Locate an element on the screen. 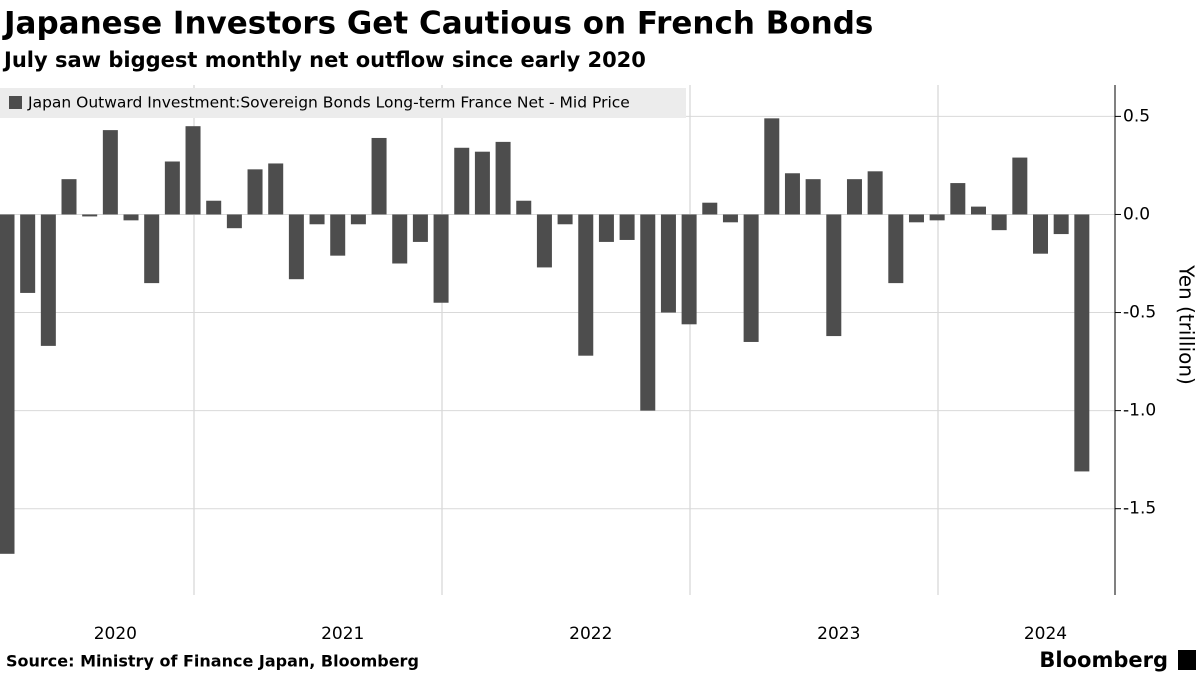 Image resolution: width=1200 pixels, height=675 pixels. legend-swatch is located at coordinates (15, 102).